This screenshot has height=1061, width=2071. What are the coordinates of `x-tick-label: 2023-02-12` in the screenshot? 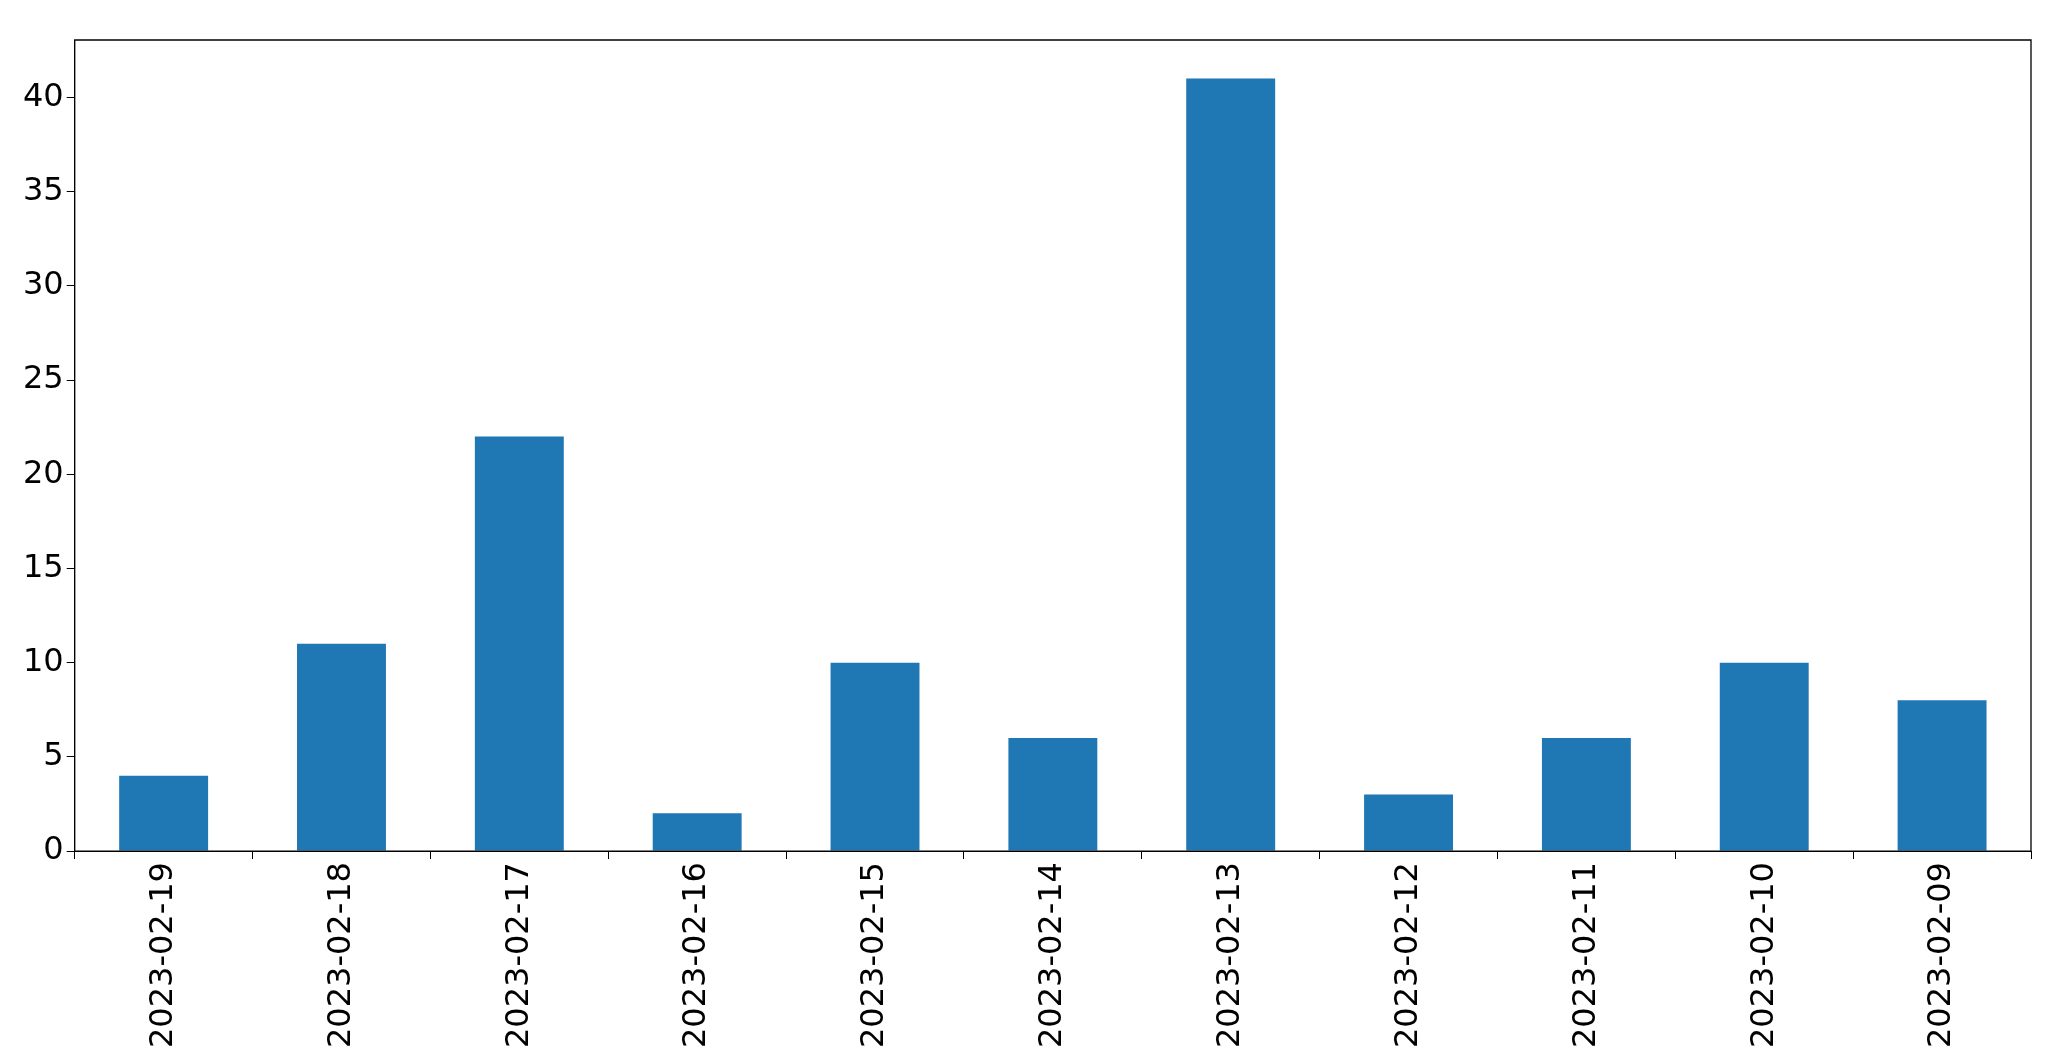 It's located at (1405, 955).